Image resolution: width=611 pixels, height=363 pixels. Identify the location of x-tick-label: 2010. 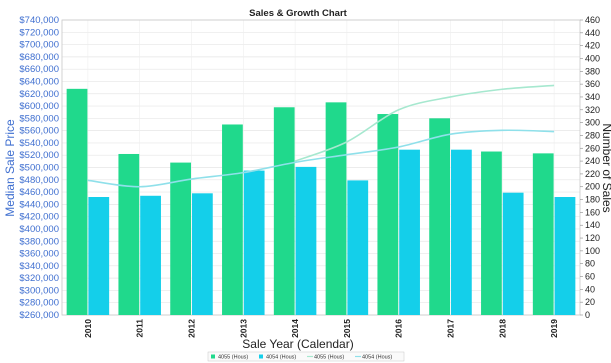
(88, 328).